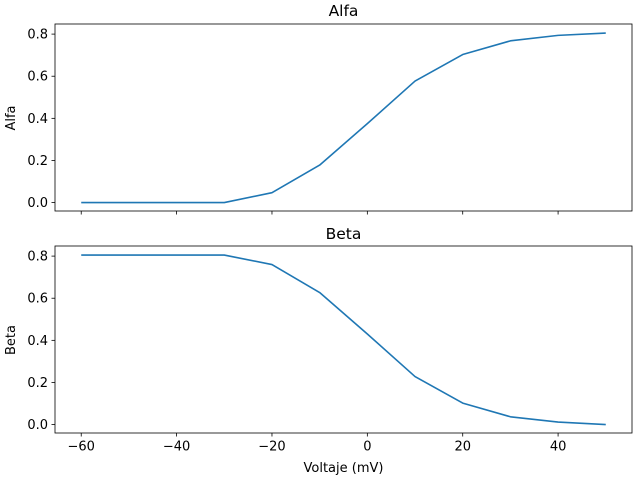  What do you see at coordinates (462, 447) in the screenshot?
I see `beta-x-tick-label: 20` at bounding box center [462, 447].